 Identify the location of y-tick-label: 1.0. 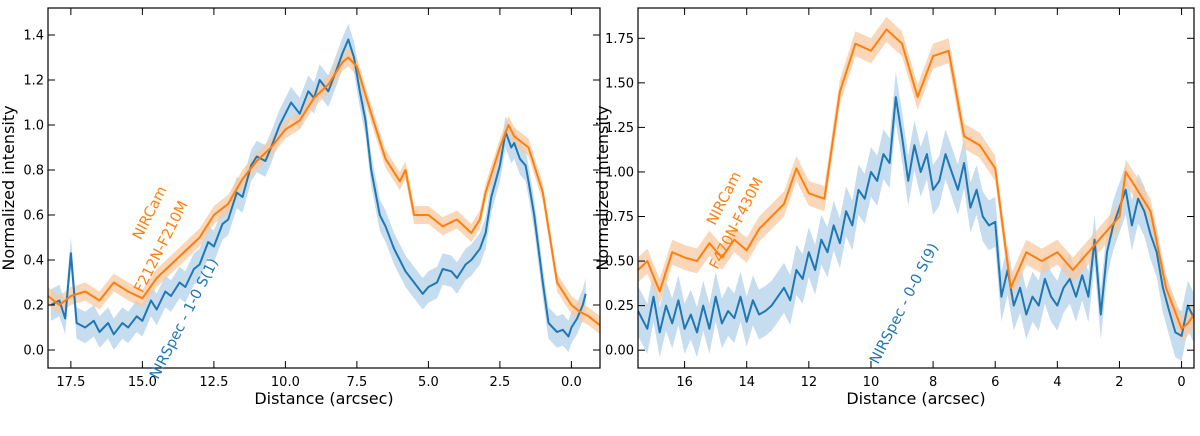
(33, 126).